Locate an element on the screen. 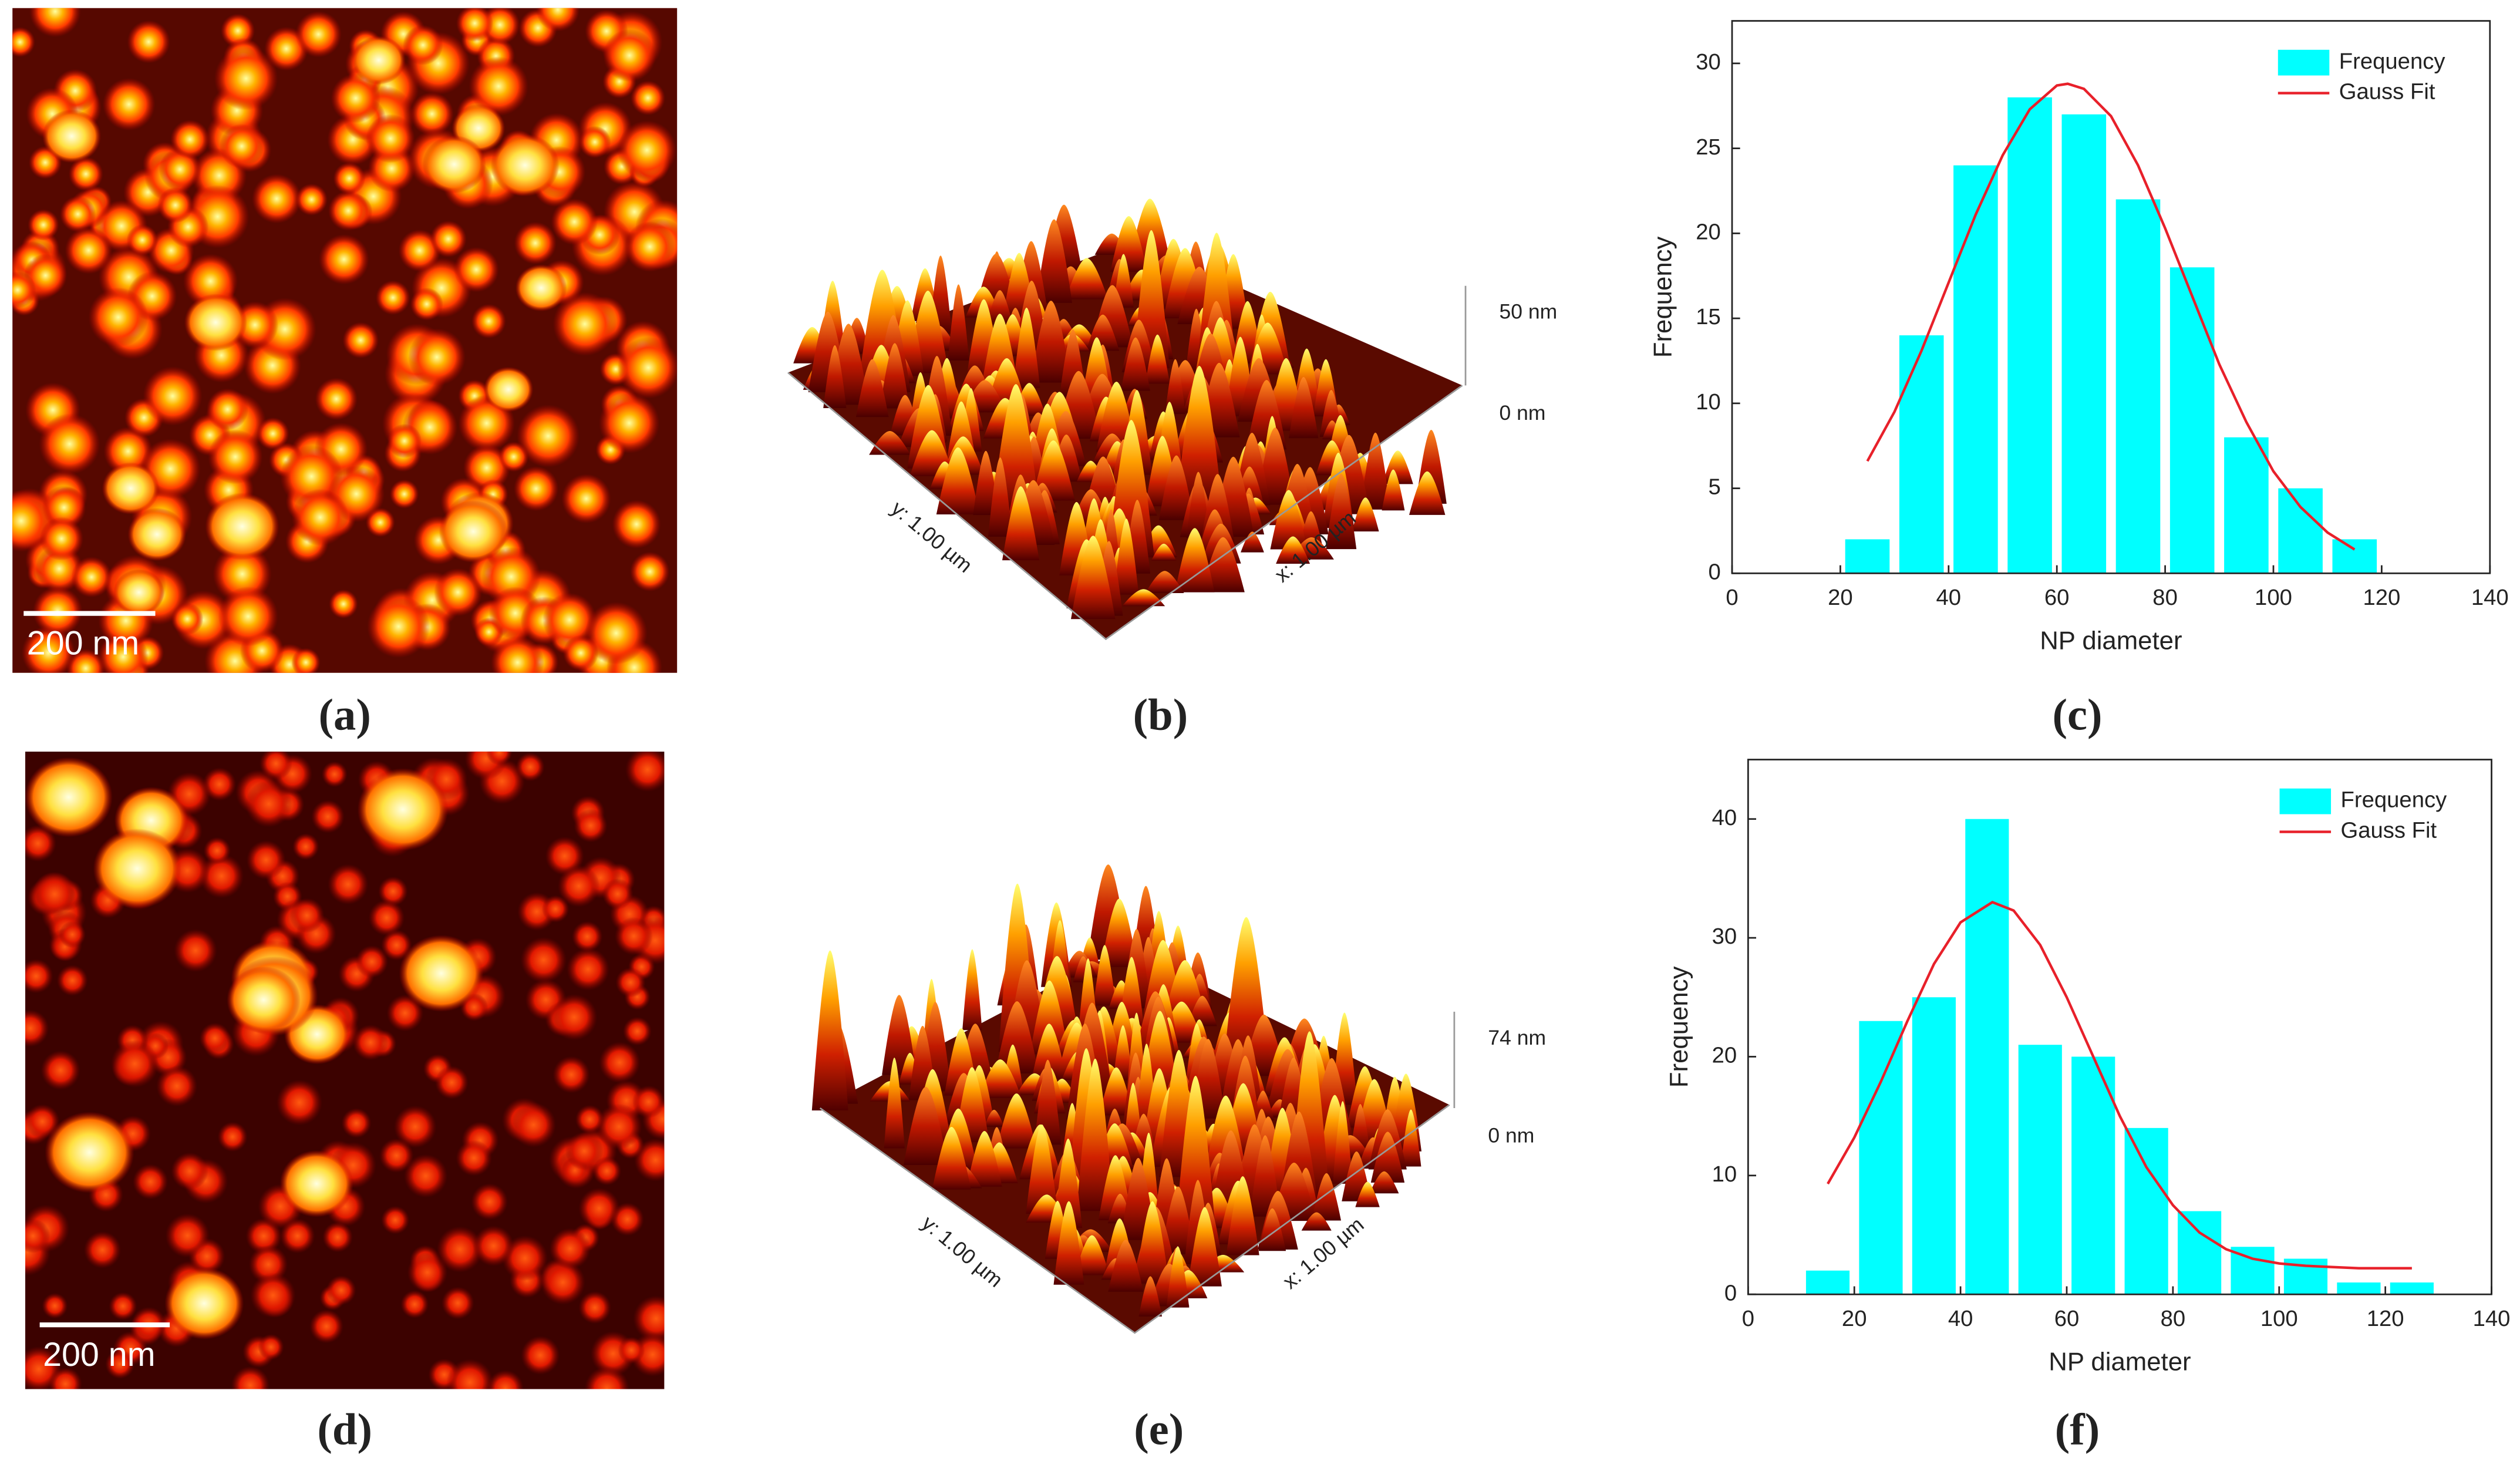  surface-edge is located at coordinates (1134, 1219).